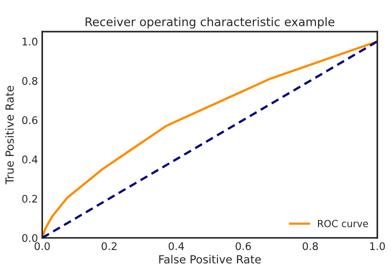  I want to click on y-tick-label: 1.0, so click(30, 42).